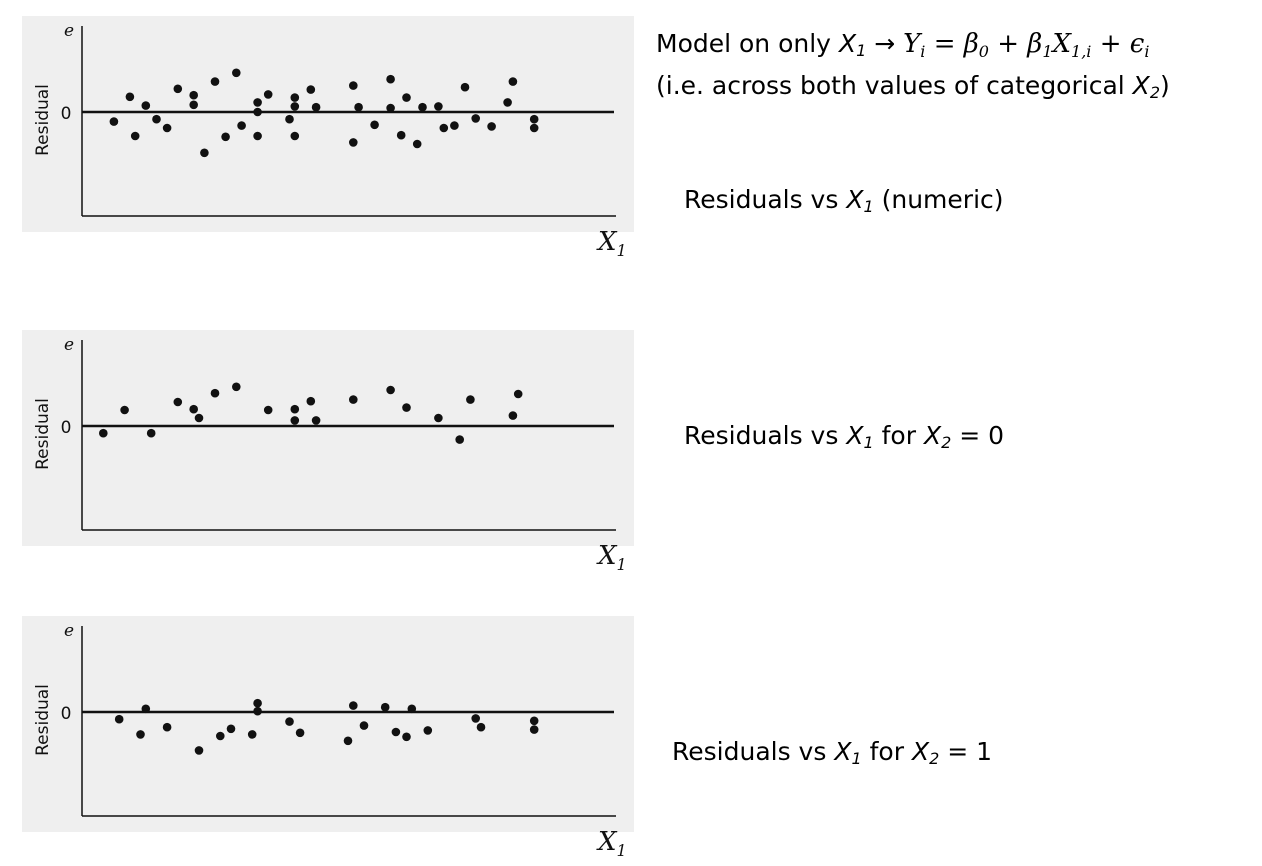  I want to click on model-equation: Yi = β0 + β1X1,i + ϵi, so click(1026, 45).